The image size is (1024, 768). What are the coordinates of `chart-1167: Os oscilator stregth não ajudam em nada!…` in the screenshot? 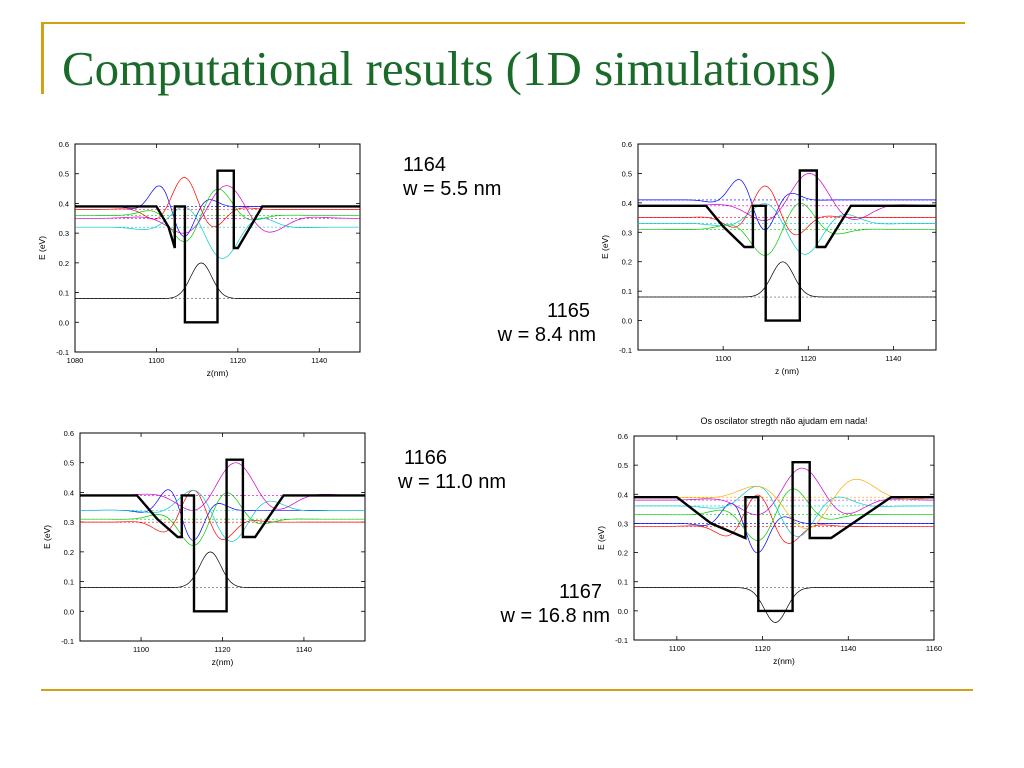 It's located at (772, 543).